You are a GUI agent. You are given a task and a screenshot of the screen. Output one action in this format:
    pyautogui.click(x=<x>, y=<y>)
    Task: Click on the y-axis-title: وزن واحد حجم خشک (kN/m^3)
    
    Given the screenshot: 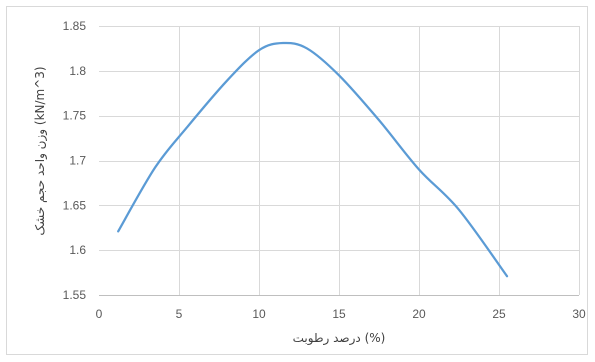 What is the action you would take?
    pyautogui.click(x=40, y=150)
    